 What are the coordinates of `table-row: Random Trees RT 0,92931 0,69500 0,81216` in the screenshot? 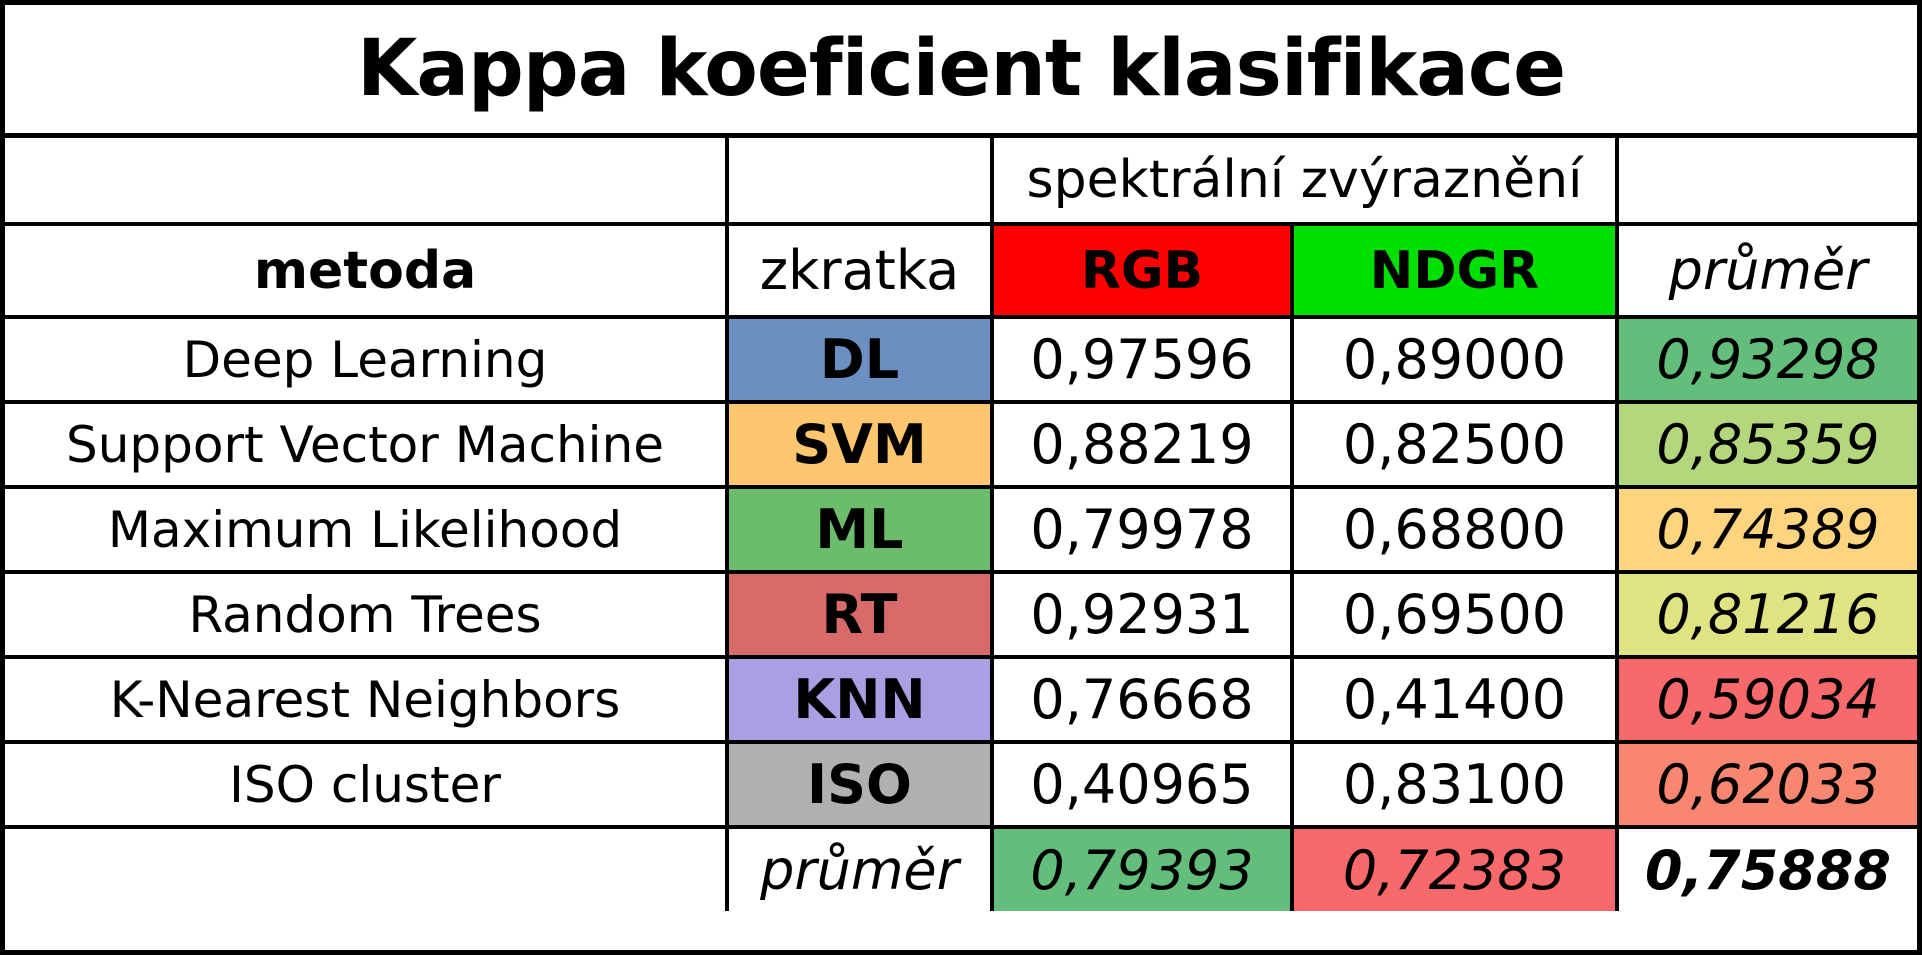 It's located at (961, 614).